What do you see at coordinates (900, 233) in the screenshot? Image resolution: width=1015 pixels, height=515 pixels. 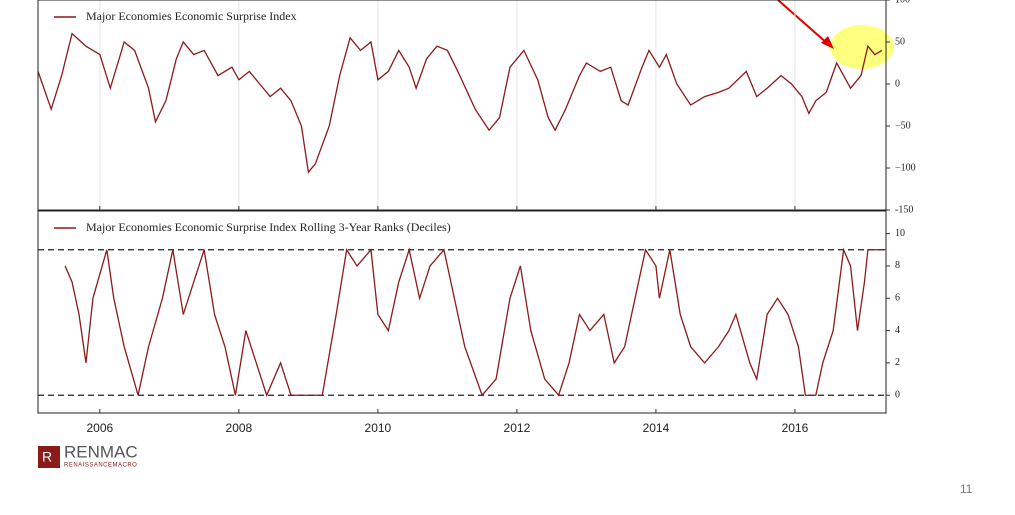 I see `y-tick-label: 10` at bounding box center [900, 233].